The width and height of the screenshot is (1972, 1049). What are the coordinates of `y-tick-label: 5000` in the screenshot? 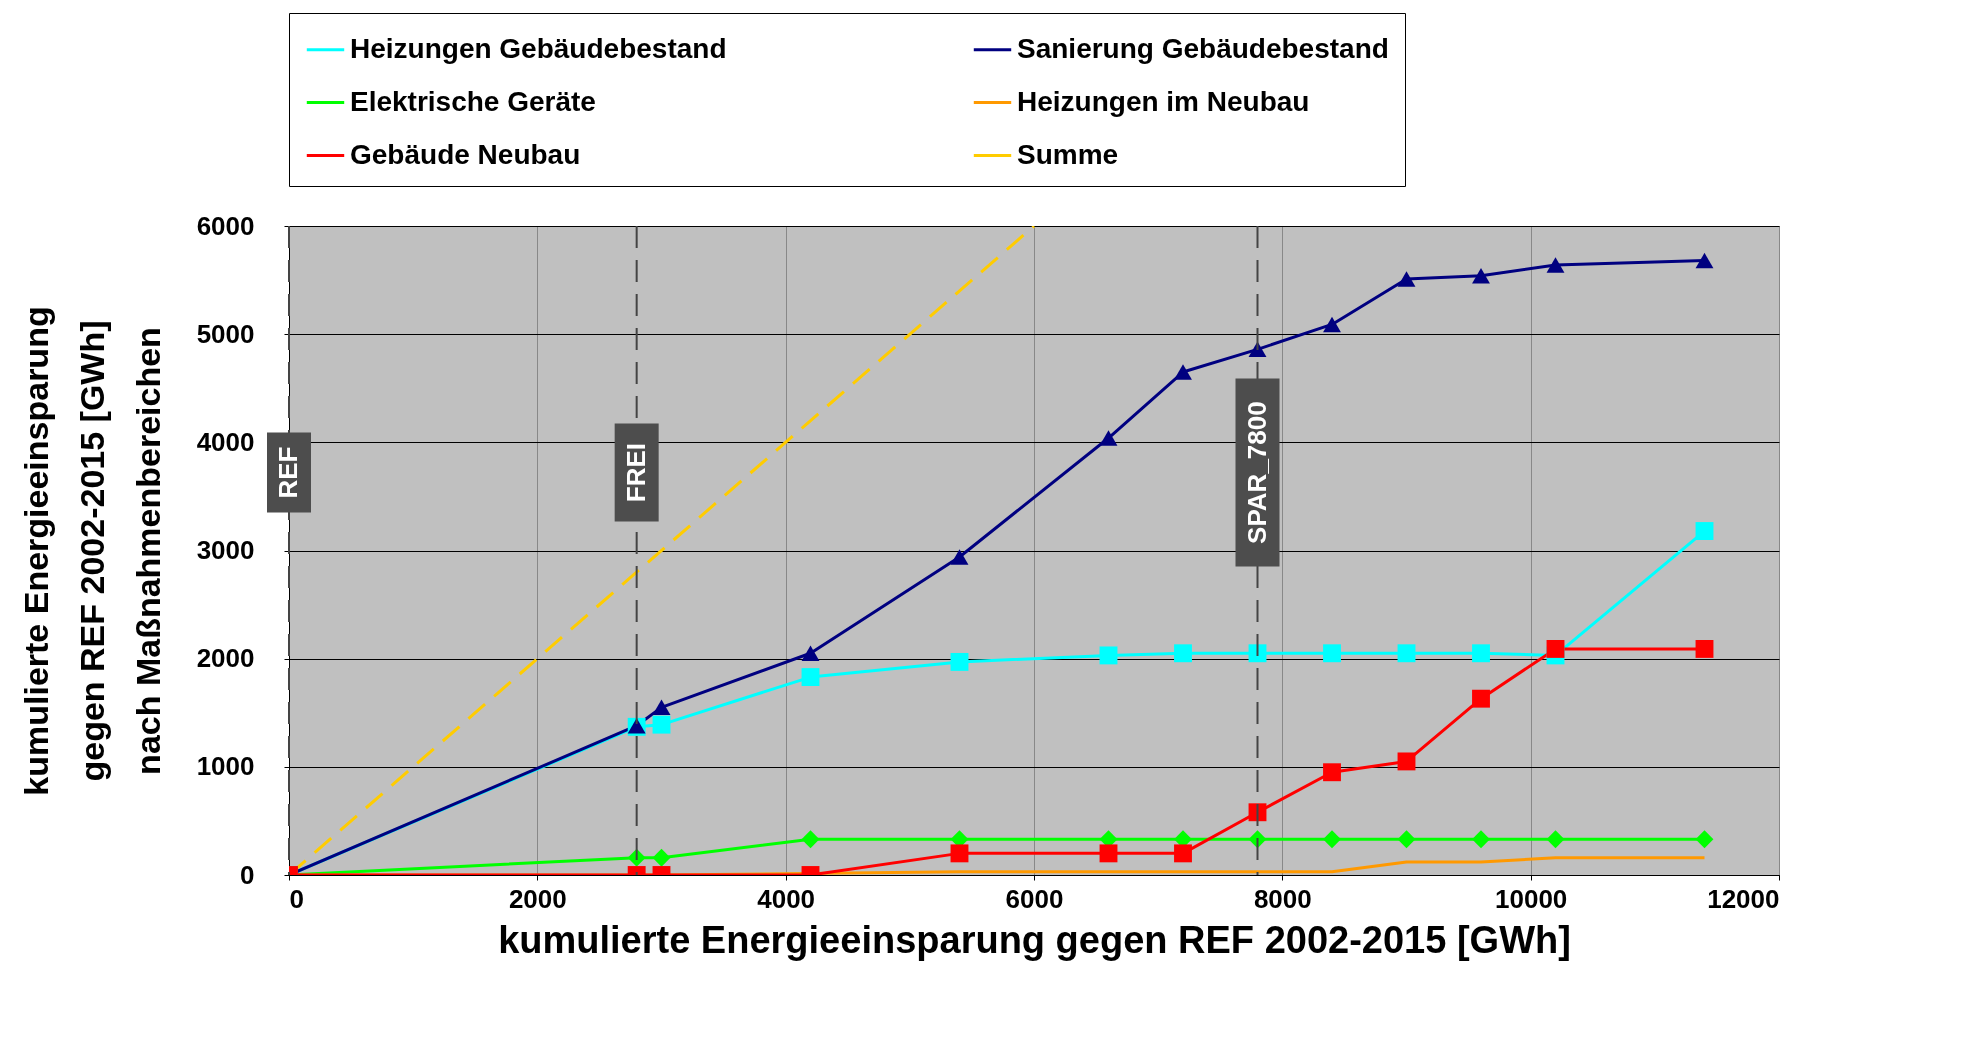 It's located at (225, 333).